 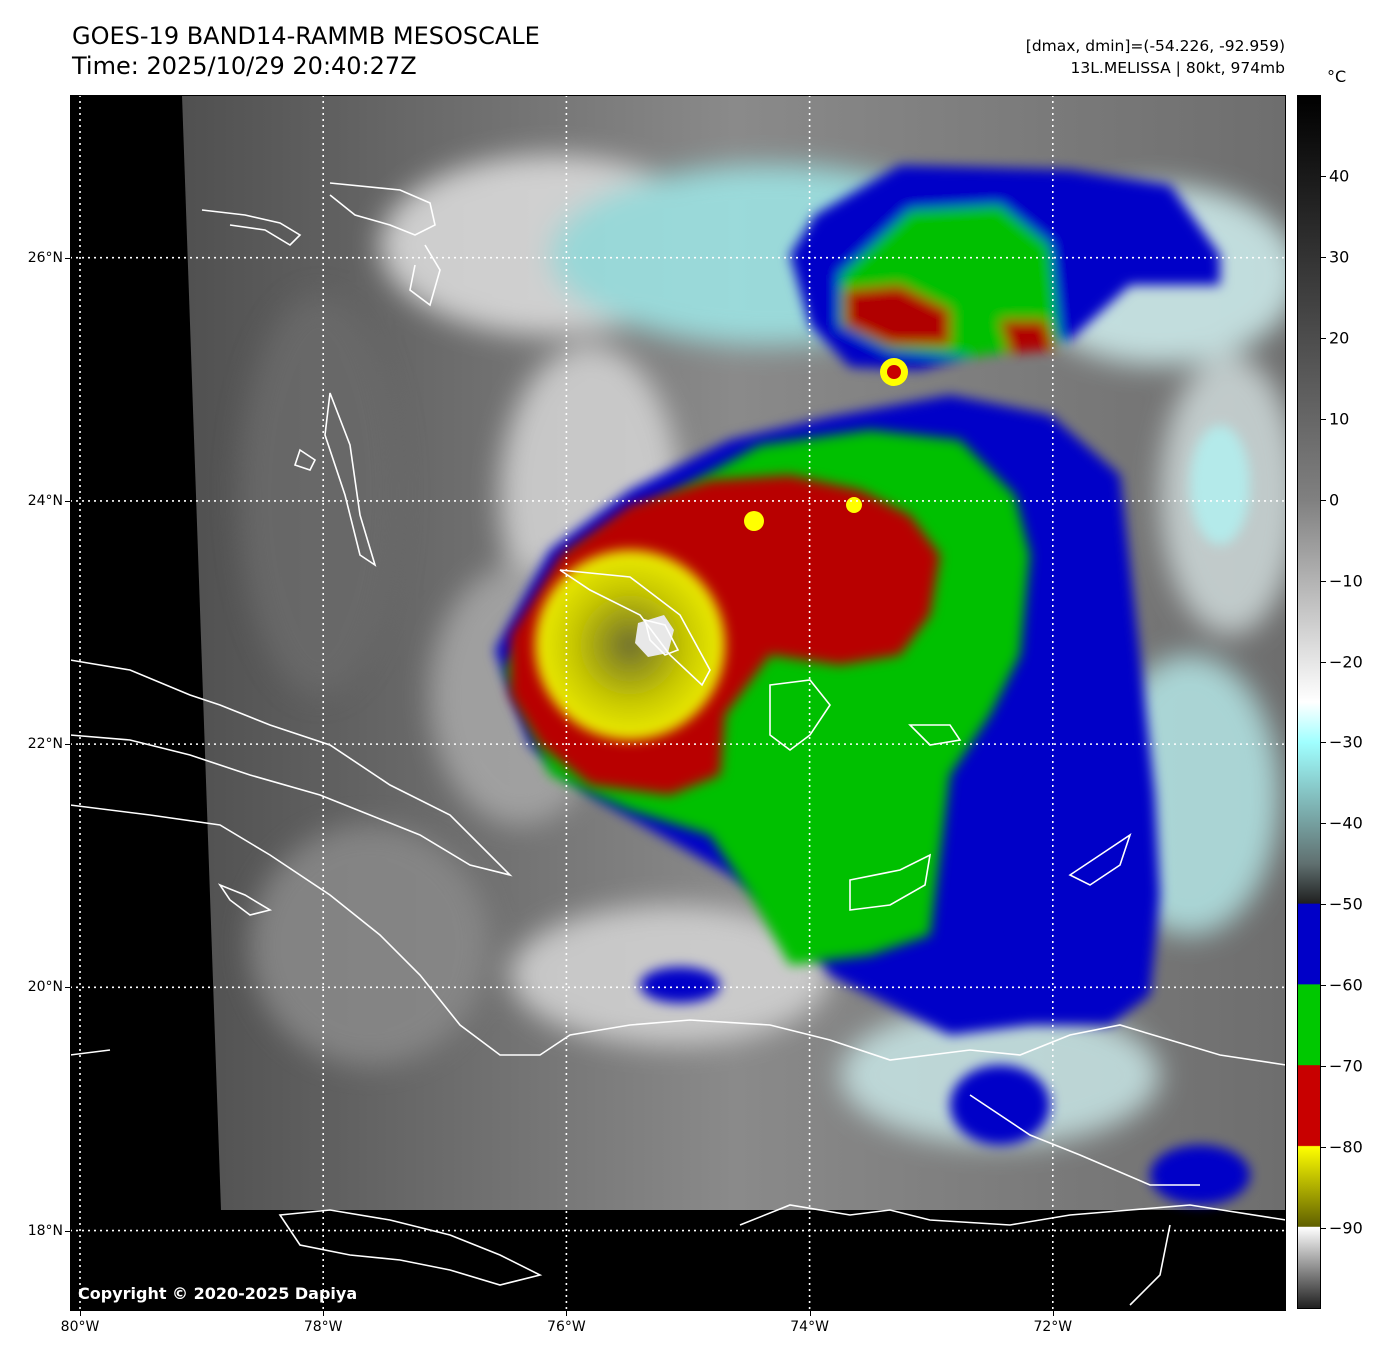 I want to click on colorbar-tick-label: 10, so click(x=1339, y=419).